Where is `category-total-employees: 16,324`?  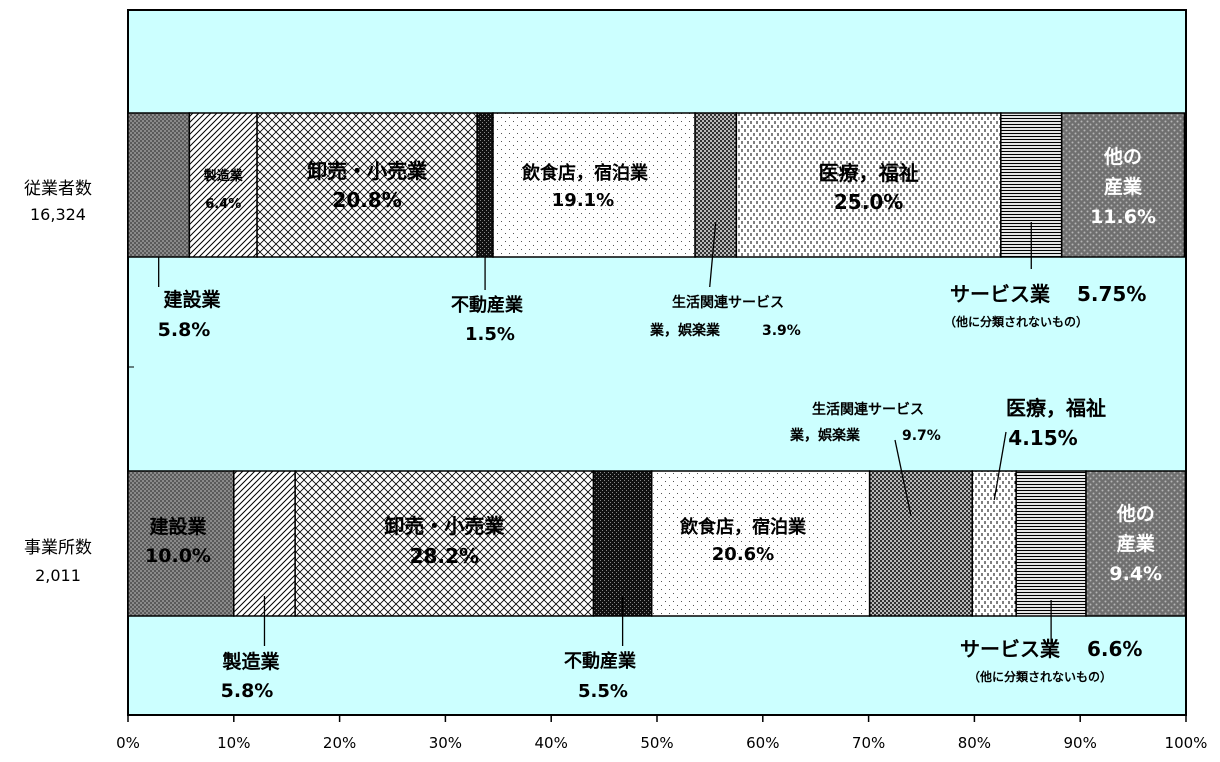
category-total-employees: 16,324 is located at coordinates (58, 214).